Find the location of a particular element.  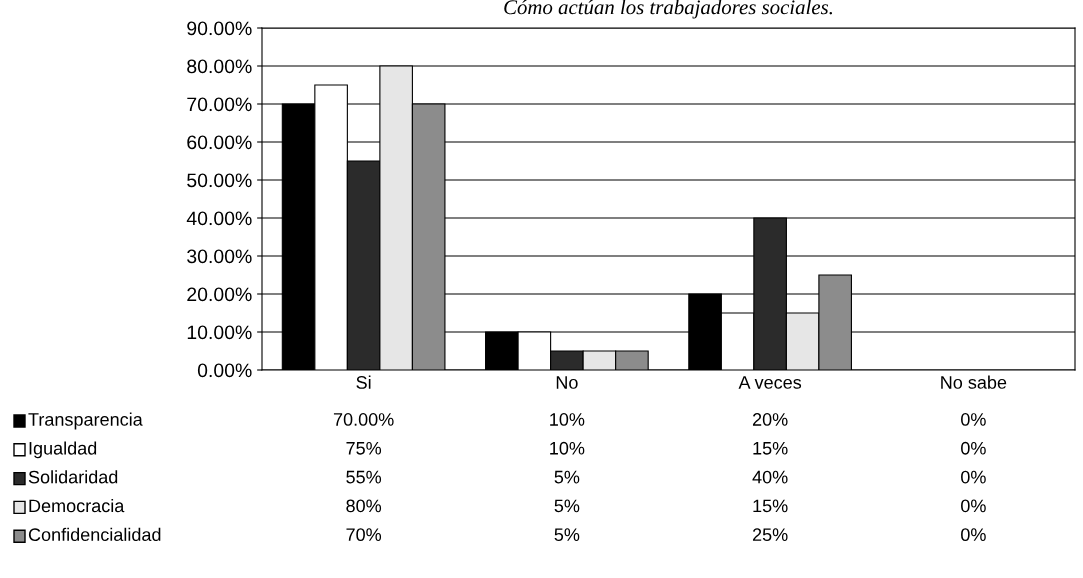

y-tick-label: 90.00% is located at coordinates (219, 28).